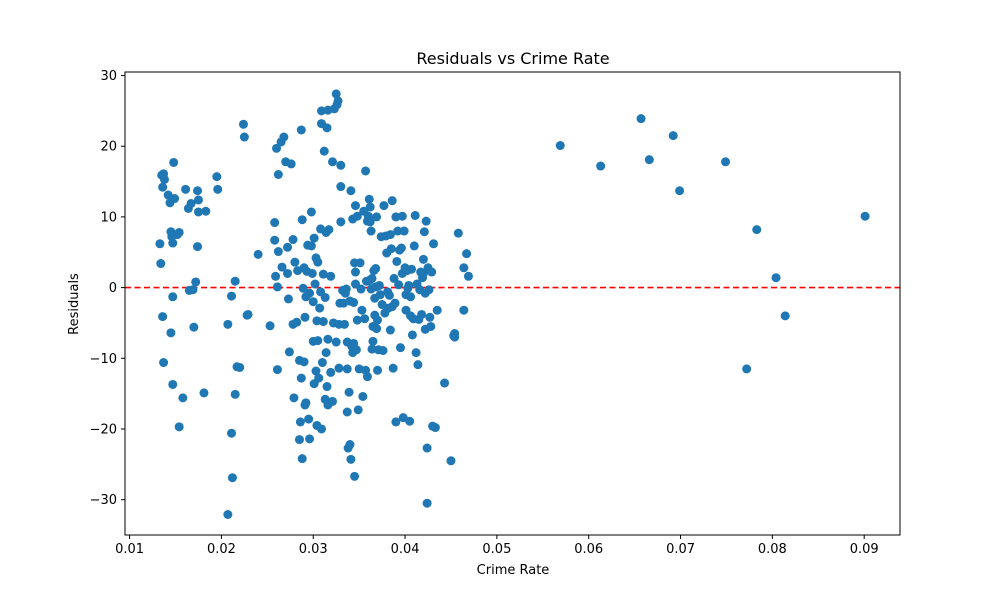  Describe the element at coordinates (313, 549) in the screenshot. I see `x-tick-label: 0.03` at that location.